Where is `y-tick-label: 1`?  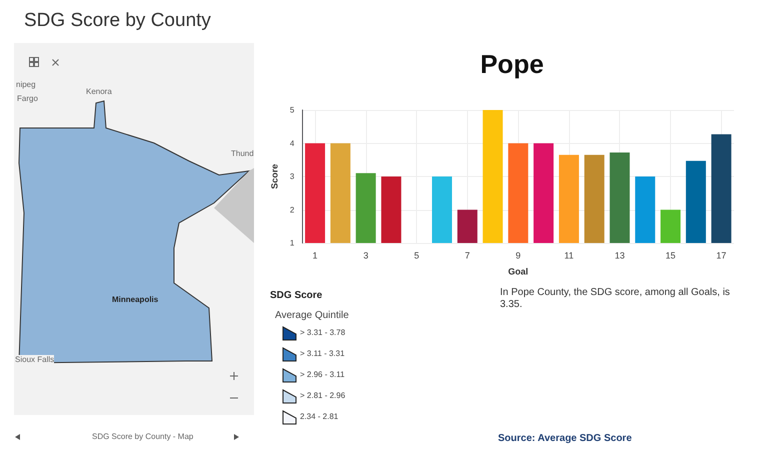
y-tick-label: 1 is located at coordinates (292, 243).